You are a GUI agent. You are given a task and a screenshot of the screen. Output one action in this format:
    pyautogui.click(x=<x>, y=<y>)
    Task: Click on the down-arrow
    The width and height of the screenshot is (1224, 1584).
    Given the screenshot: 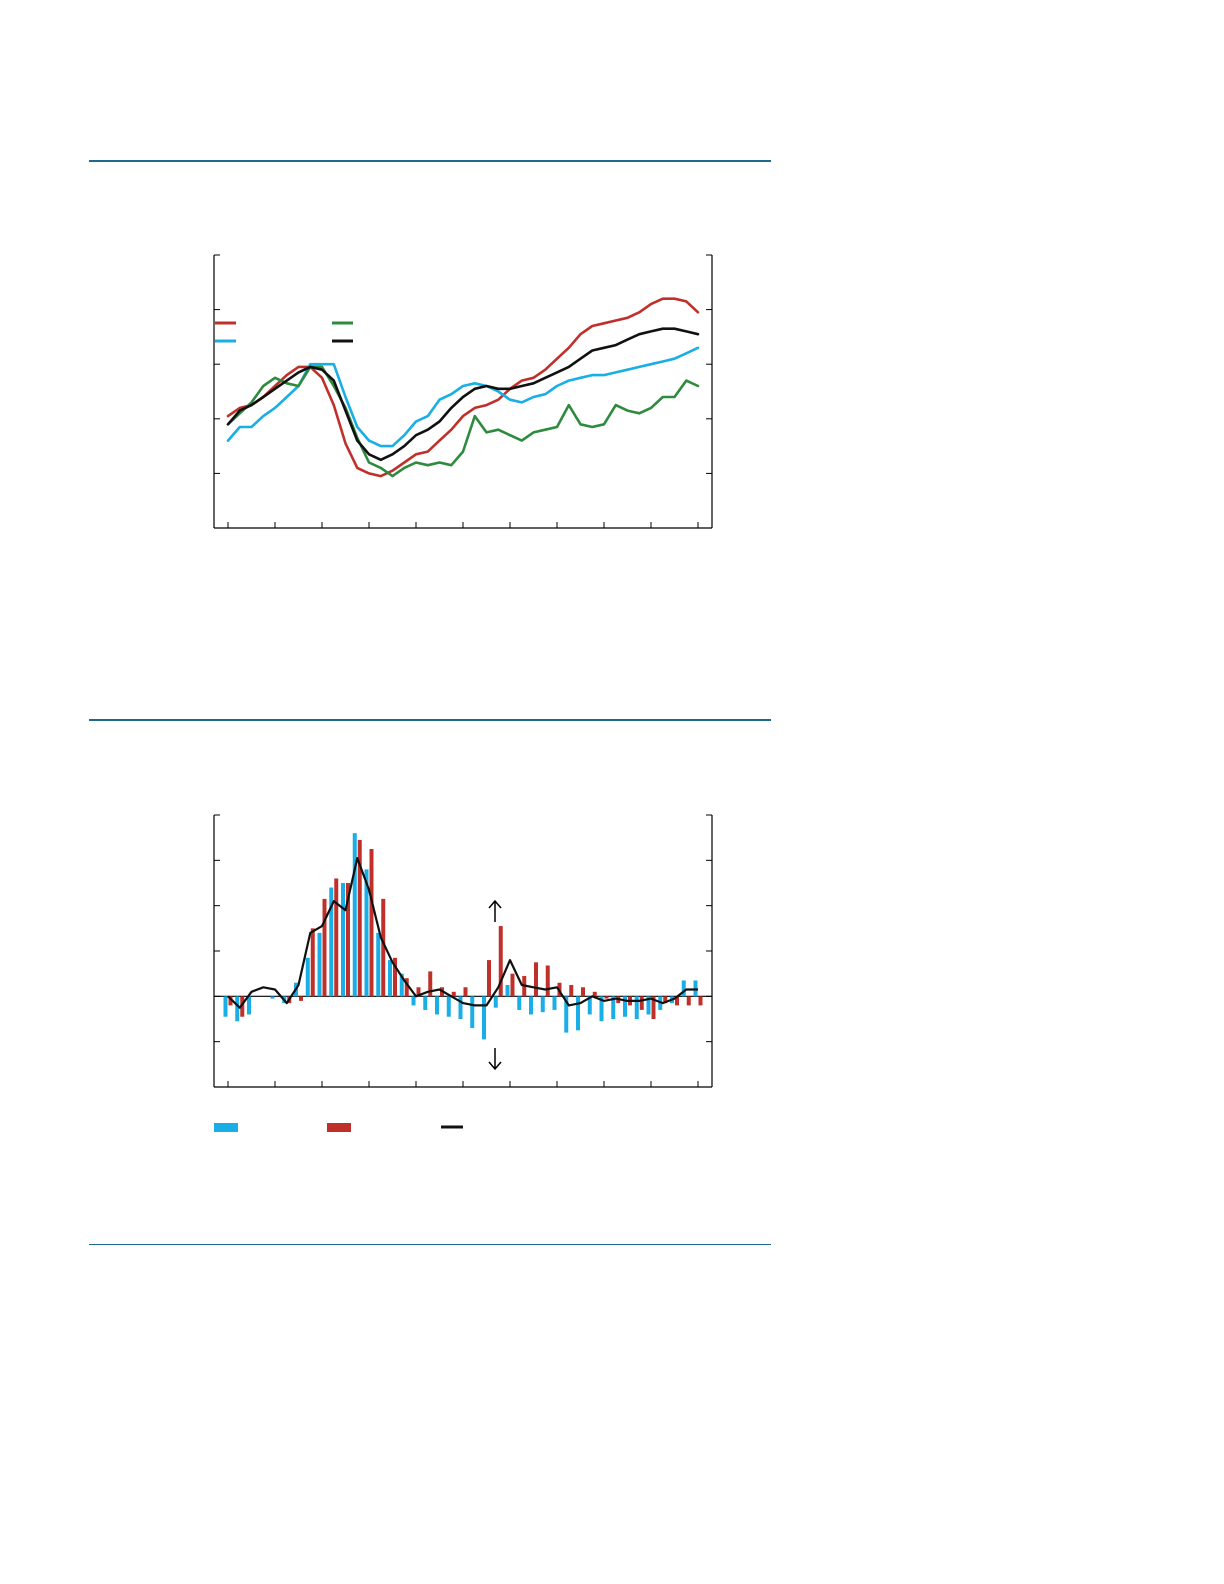 What is the action you would take?
    pyautogui.click(x=495, y=1059)
    